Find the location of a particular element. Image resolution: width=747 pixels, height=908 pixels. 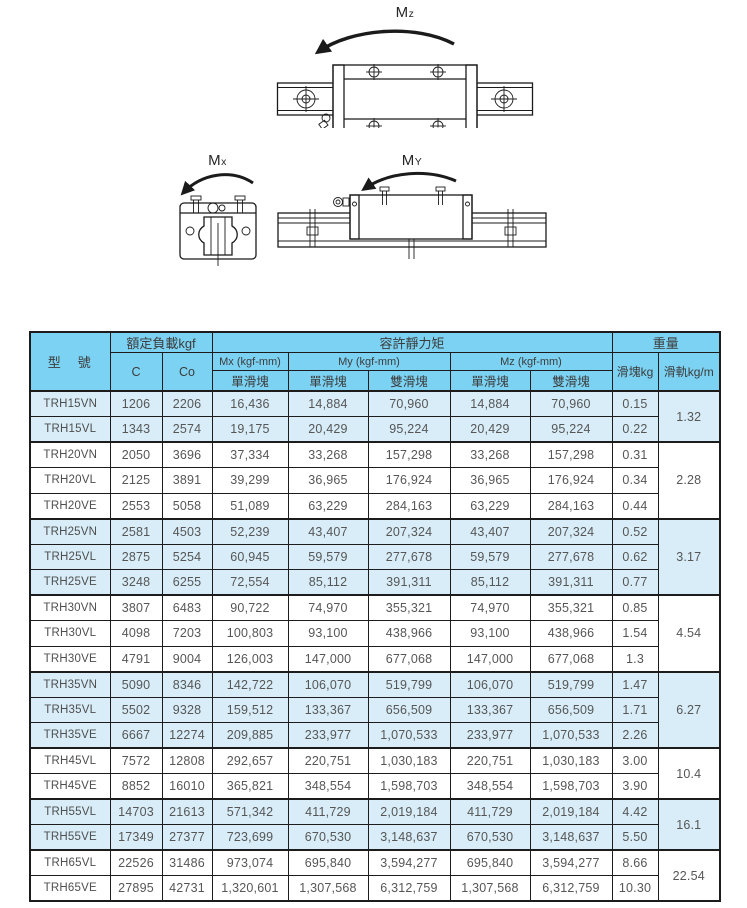

screw-icon is located at coordinates (196, 204).